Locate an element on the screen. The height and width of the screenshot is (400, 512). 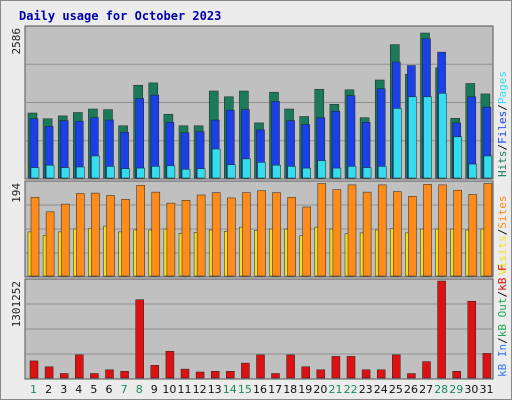
day-label: 23 is located at coordinates (366, 389).